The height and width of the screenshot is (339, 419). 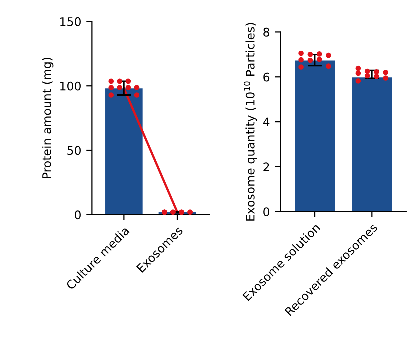 I want to click on y-axis-title: Protein amount (mg), so click(x=48, y=118).